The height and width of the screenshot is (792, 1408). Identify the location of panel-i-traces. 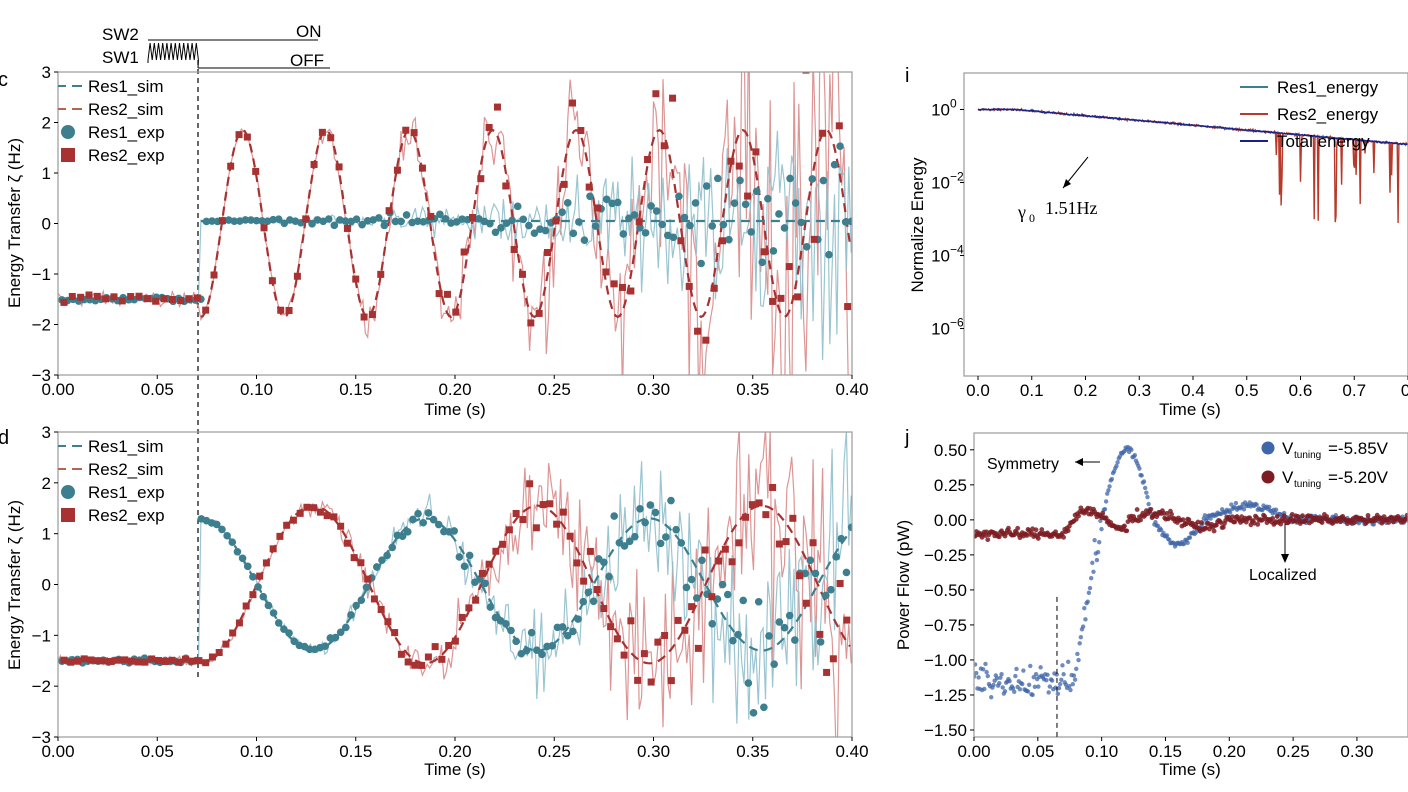
(1192, 165).